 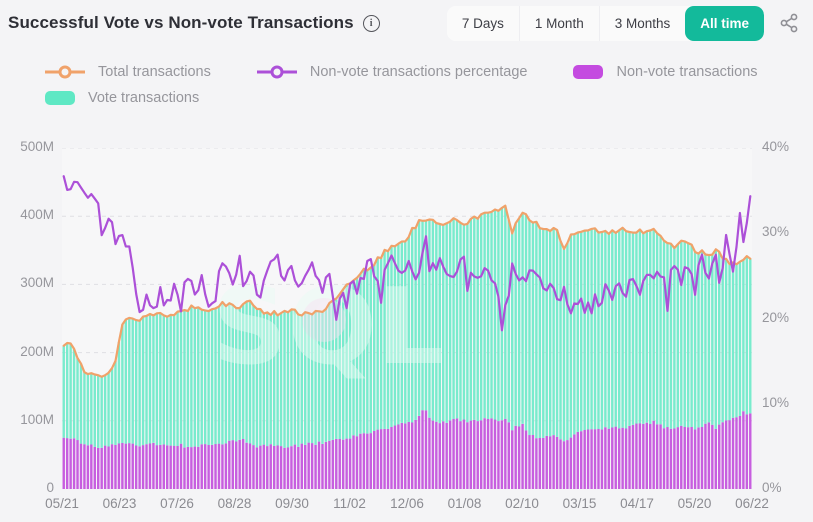 What do you see at coordinates (482, 23) in the screenshot?
I see `range-button-7-days: 7 Days` at bounding box center [482, 23].